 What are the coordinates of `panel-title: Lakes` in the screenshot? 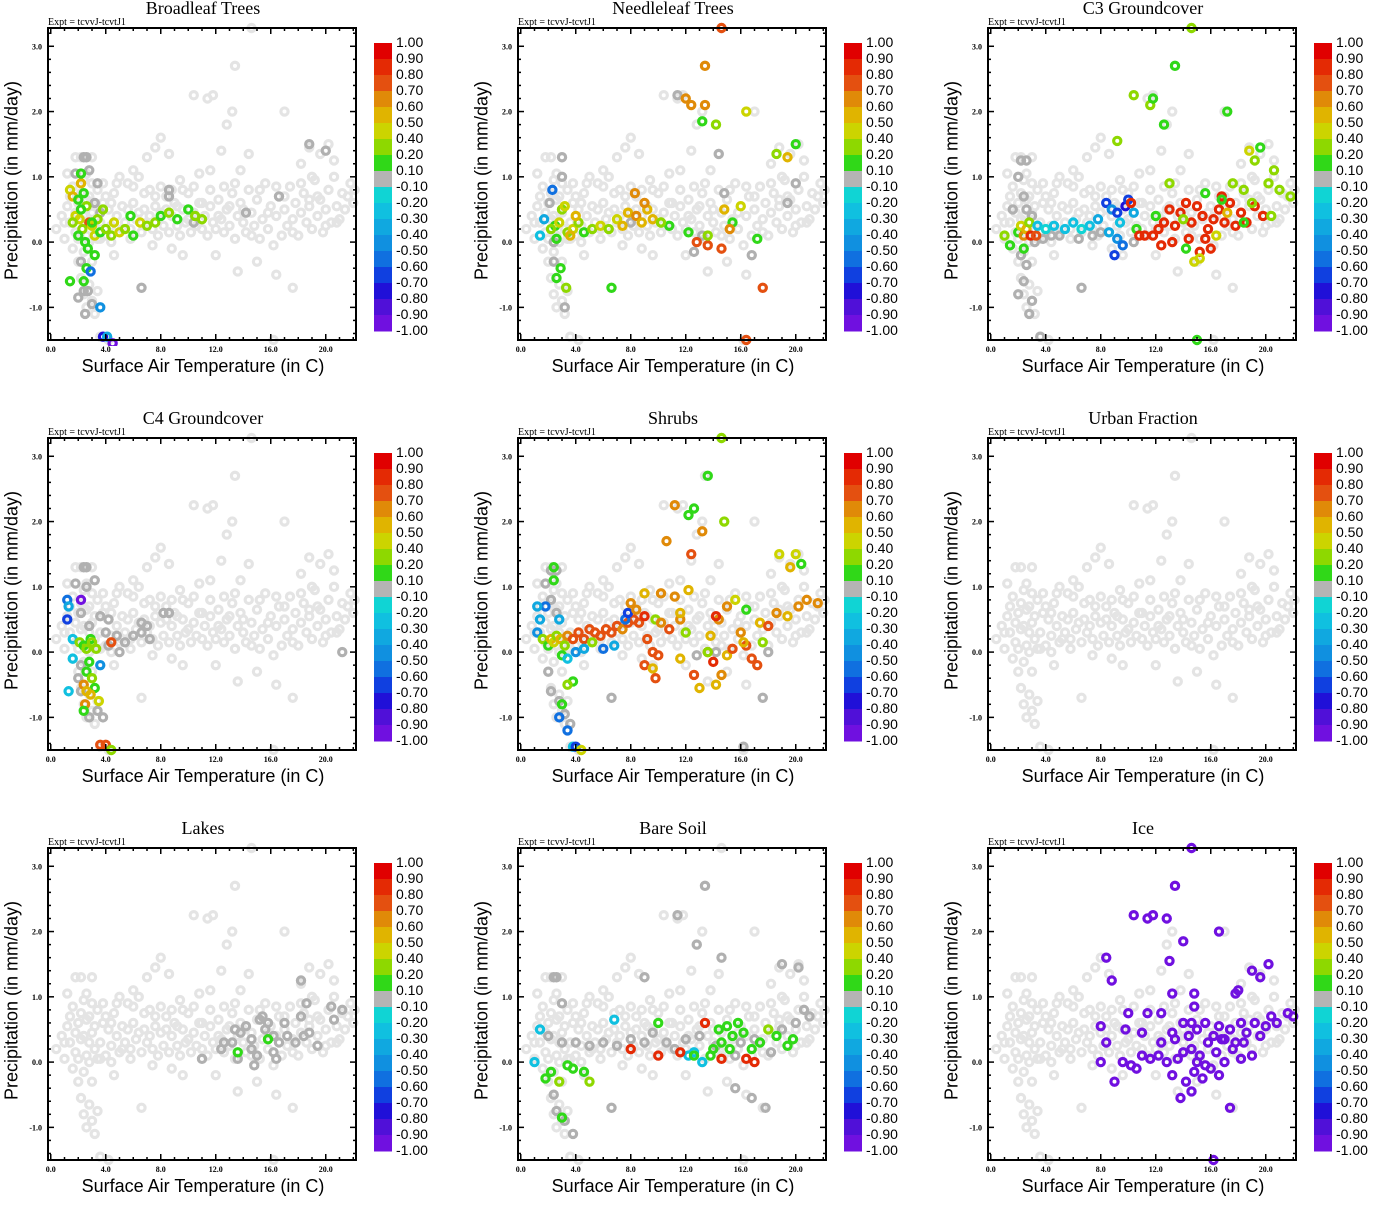 It's located at (203, 828).